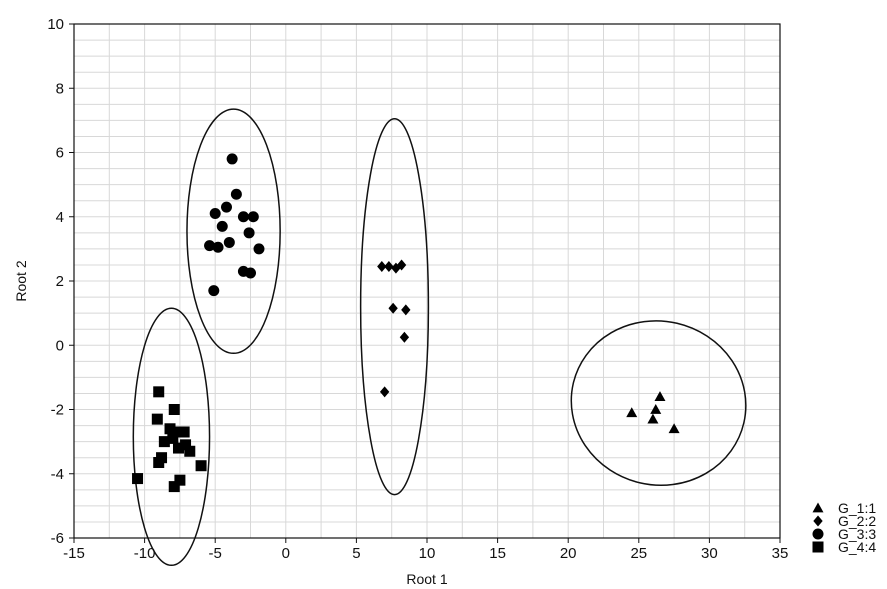  Describe the element at coordinates (709, 553) in the screenshot. I see `x-tick-label: 30` at that location.